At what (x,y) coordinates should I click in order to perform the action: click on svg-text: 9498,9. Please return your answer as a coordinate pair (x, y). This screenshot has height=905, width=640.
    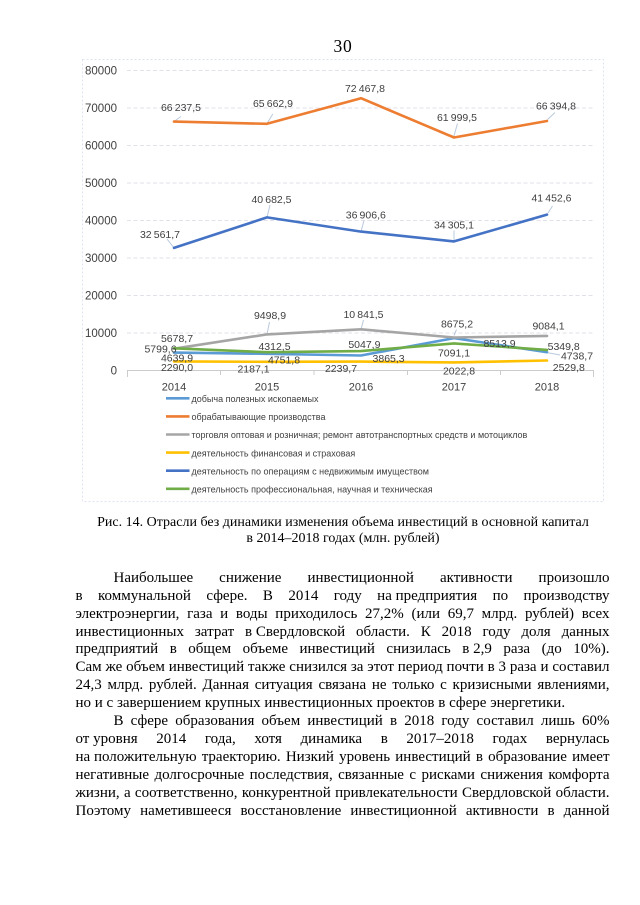
    Looking at the image, I should click on (270, 316).